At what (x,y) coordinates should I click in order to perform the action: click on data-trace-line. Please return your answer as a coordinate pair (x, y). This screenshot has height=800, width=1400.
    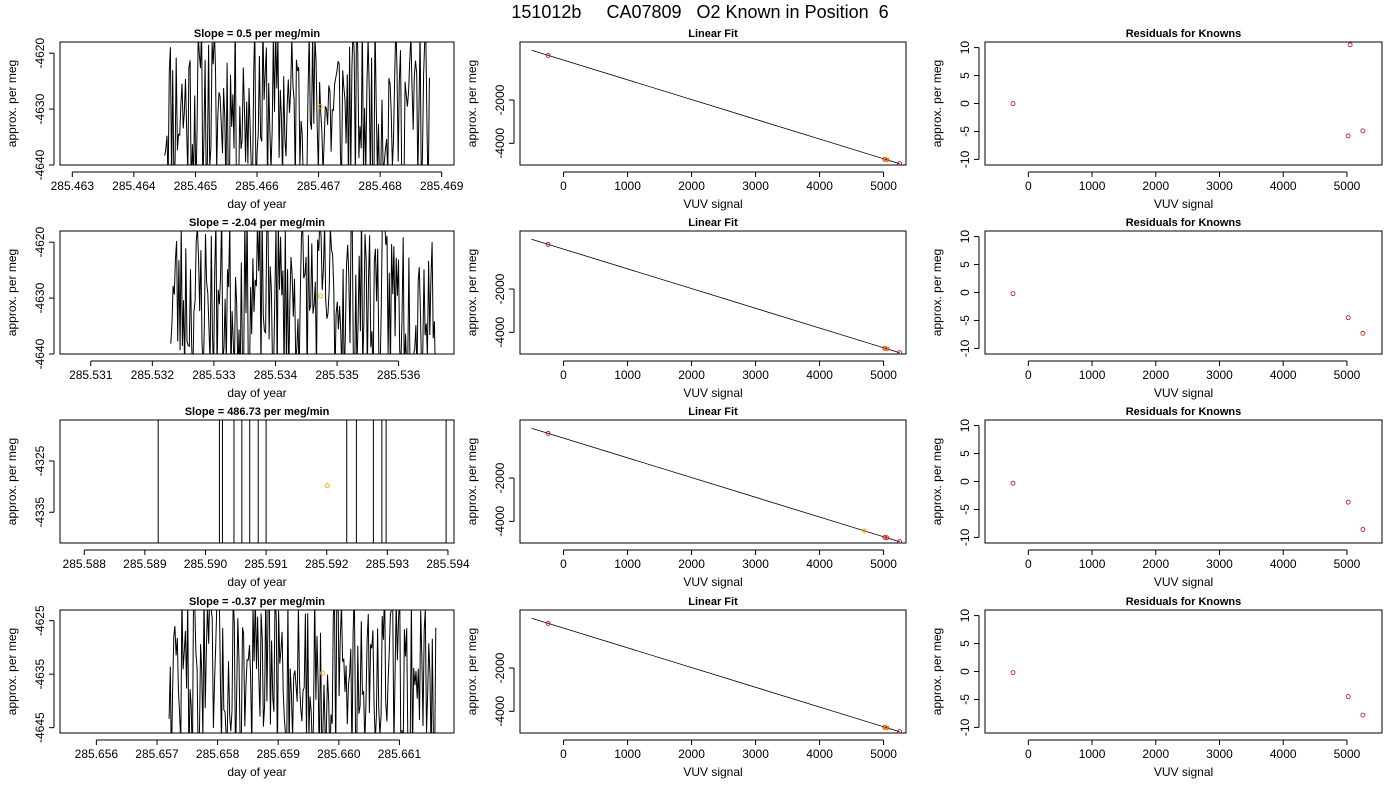
    Looking at the image, I should click on (302, 671).